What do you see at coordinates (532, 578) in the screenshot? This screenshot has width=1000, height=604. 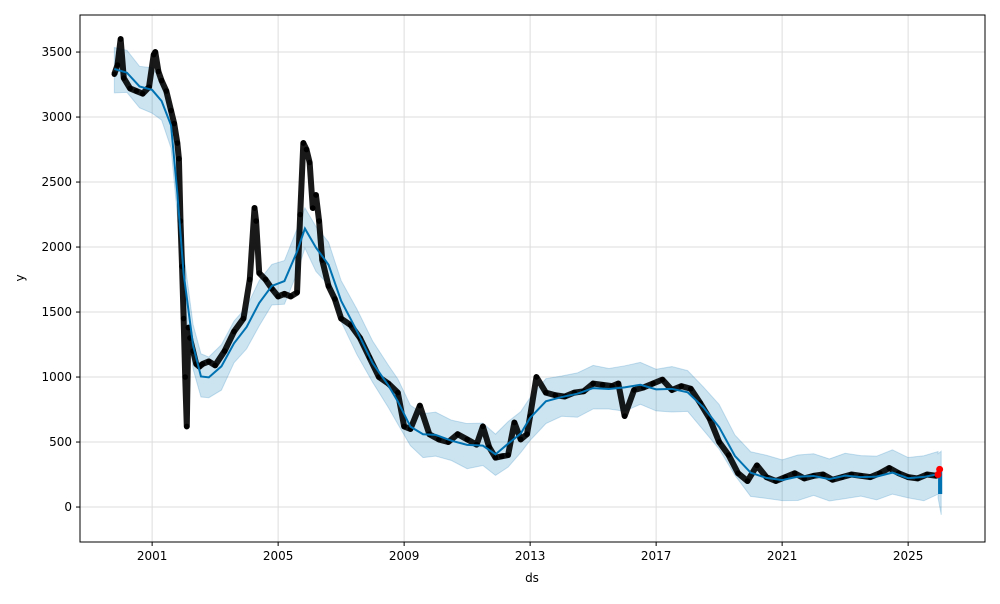 I see `x-axis-label: ds` at bounding box center [532, 578].